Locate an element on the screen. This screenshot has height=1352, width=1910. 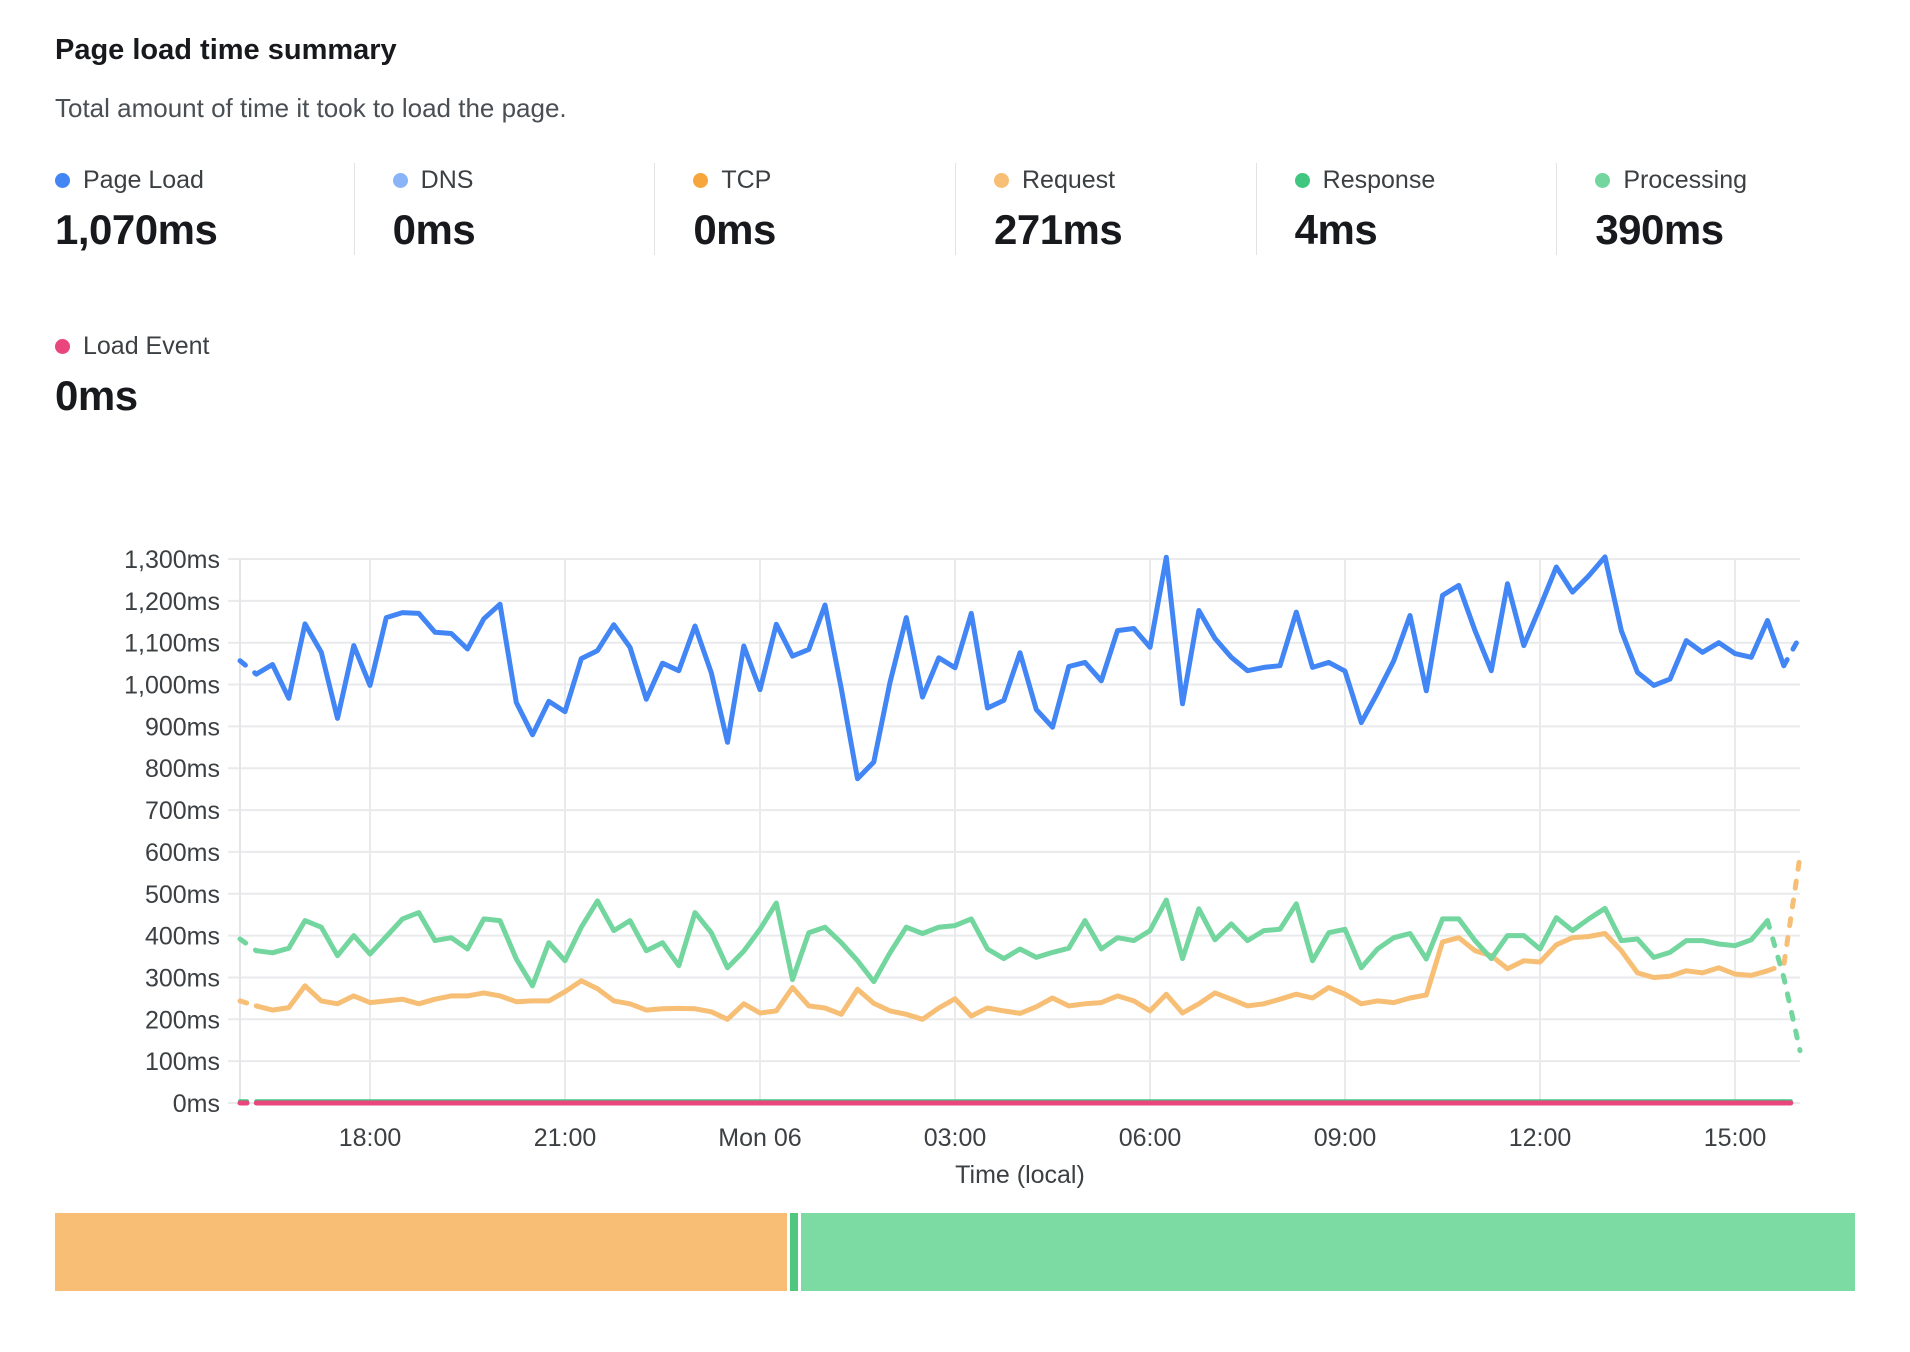
legend-item-response: Response 4ms is located at coordinates (1406, 209).